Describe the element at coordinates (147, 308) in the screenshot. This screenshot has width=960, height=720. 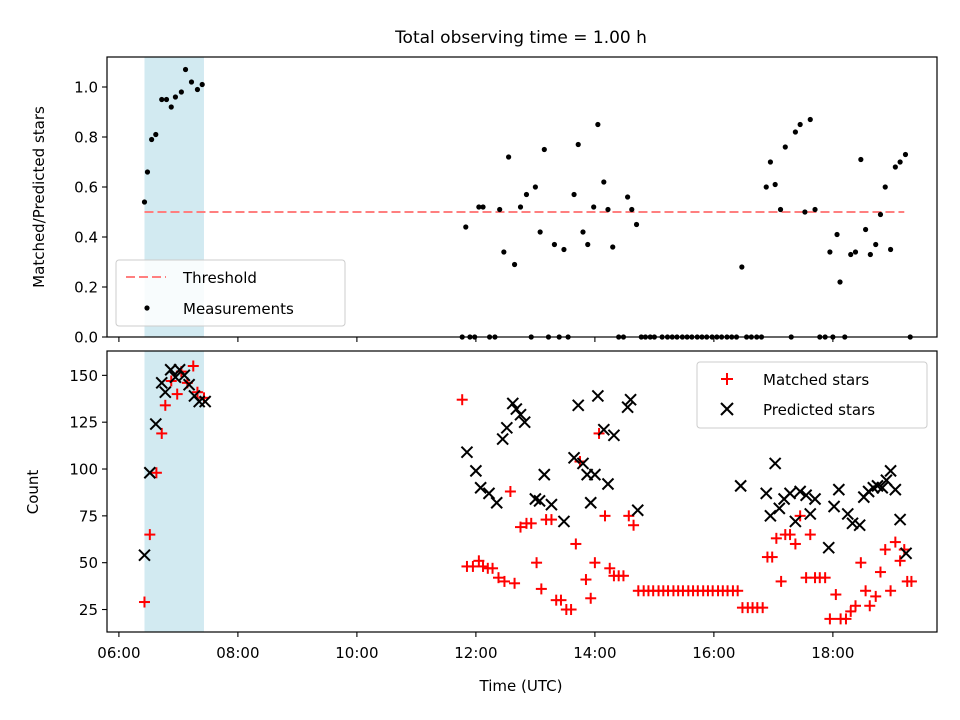
I see `legend-measurements-swatch` at that location.